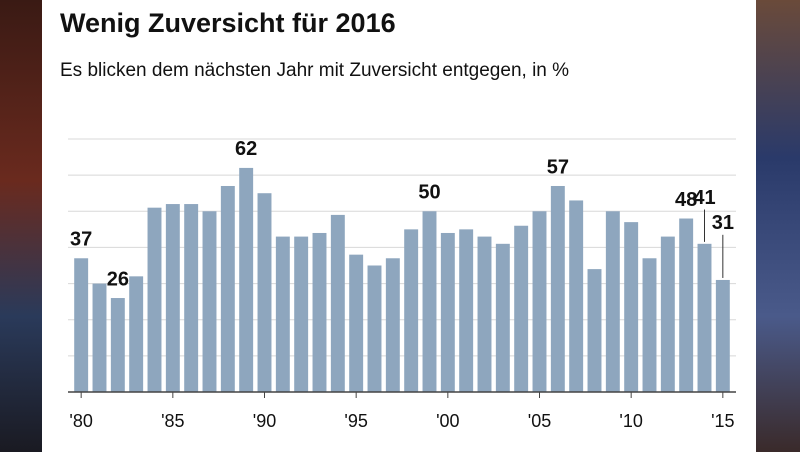  Describe the element at coordinates (722, 421) in the screenshot. I see `x-tick-label: '15` at that location.